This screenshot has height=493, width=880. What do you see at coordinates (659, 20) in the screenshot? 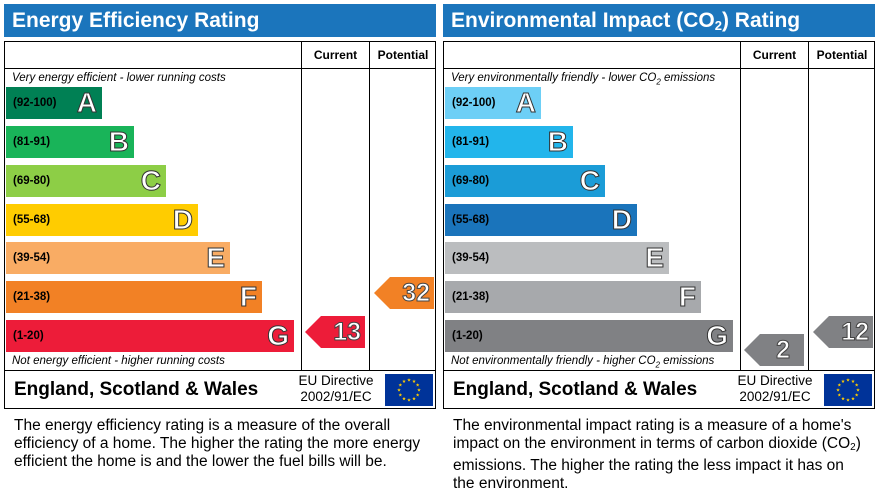
I see `environment-panel-title: Environmental Impact (CO2) Rating` at bounding box center [659, 20].